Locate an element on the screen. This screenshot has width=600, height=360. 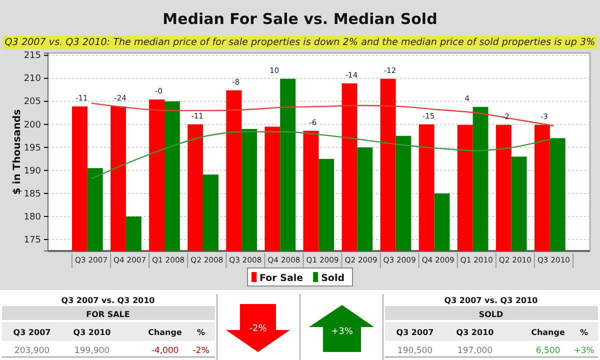
y-tick-label: 215 is located at coordinates (32, 56).